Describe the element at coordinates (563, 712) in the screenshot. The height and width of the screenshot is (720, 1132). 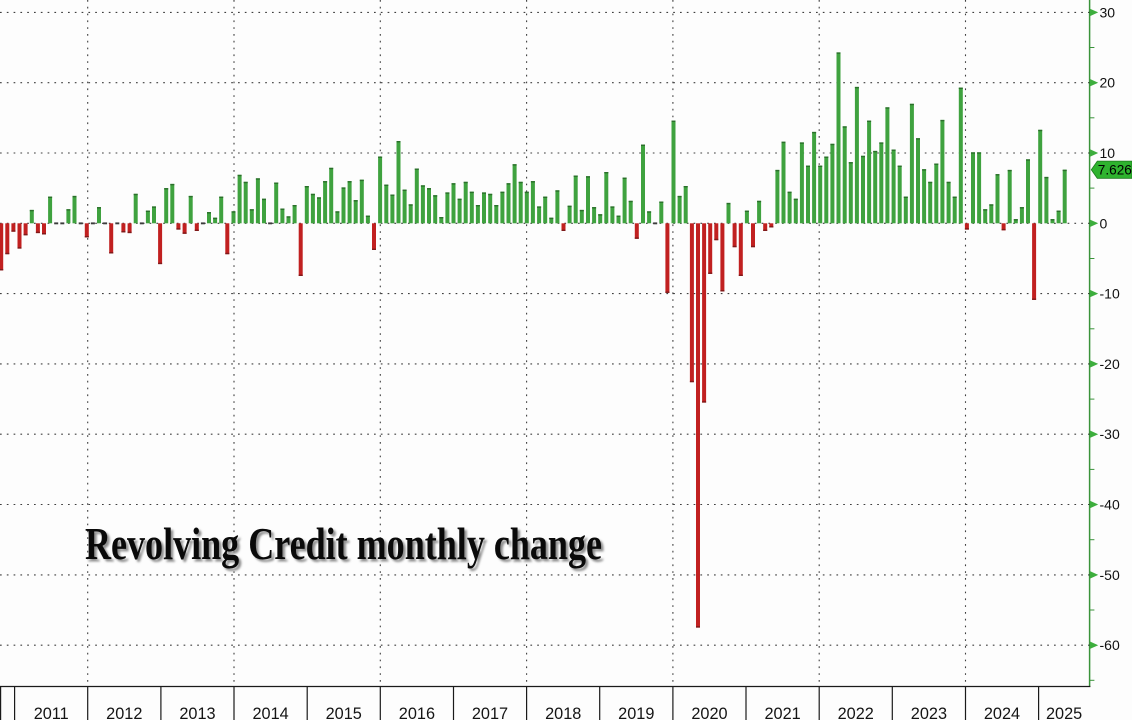
I see `svg-text: 2018` at that location.